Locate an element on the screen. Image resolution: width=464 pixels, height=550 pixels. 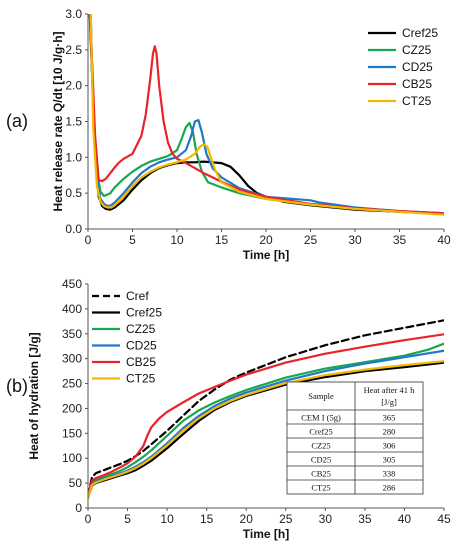
y-tick-label: 0.0 is located at coordinates (73, 229).